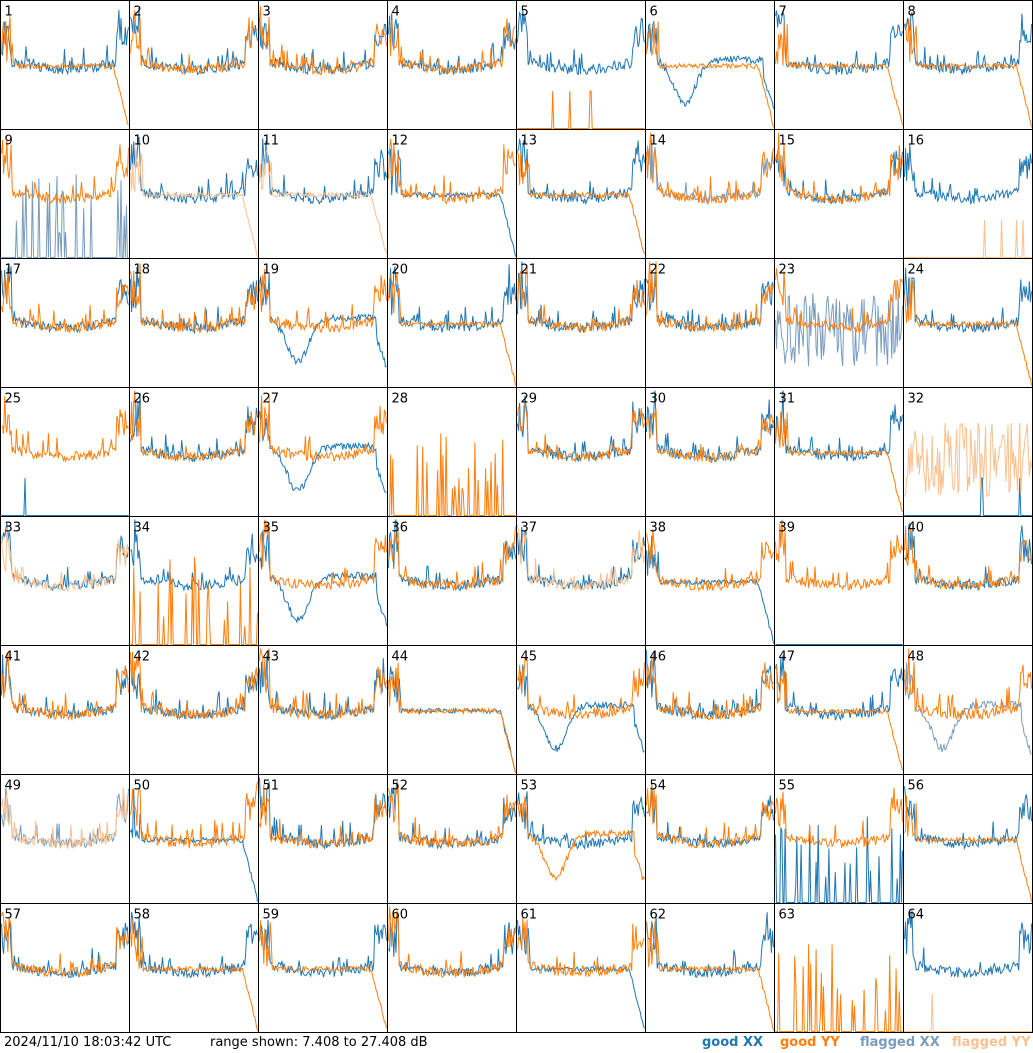  Describe the element at coordinates (400, 528) in the screenshot. I see `tile-label: 36` at that location.